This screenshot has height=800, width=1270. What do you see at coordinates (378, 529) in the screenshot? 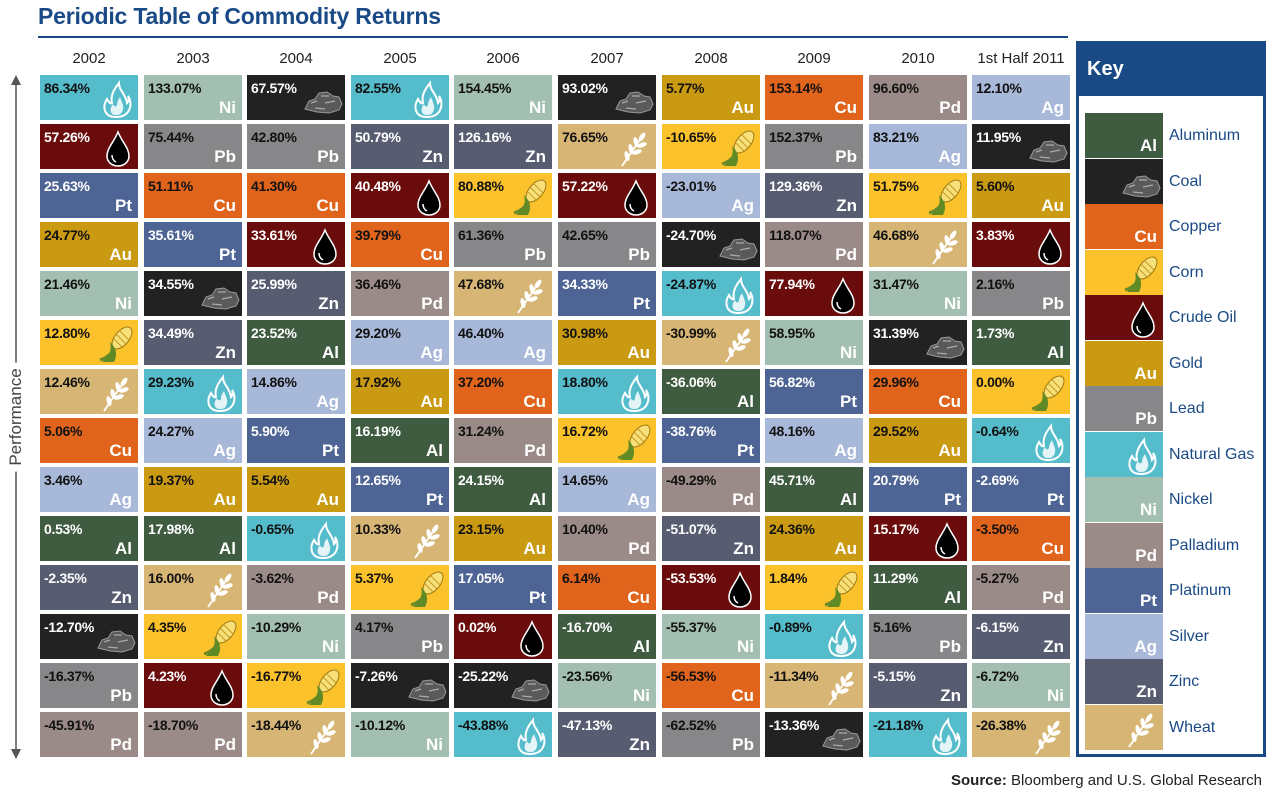
I see `return-value: 10.33%` at bounding box center [378, 529].